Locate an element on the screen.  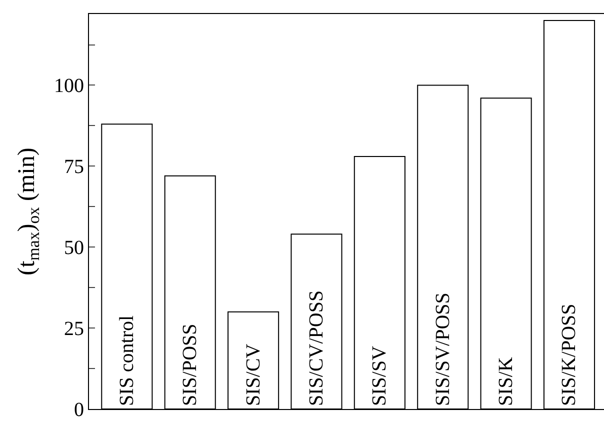
y-tick-label: 50 is located at coordinates (74, 248).